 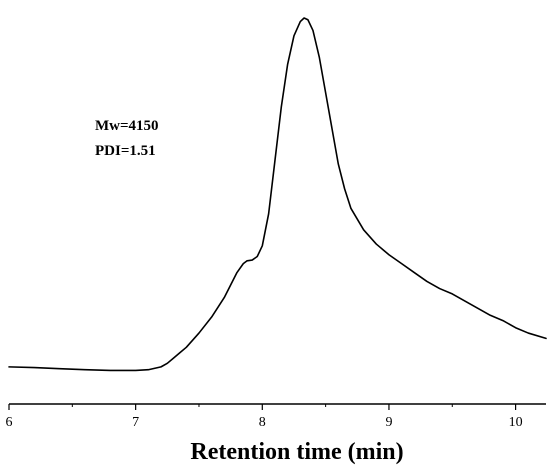 What do you see at coordinates (125, 151) in the screenshot?
I see `annotation-pdi: PDI=1.51` at bounding box center [125, 151].